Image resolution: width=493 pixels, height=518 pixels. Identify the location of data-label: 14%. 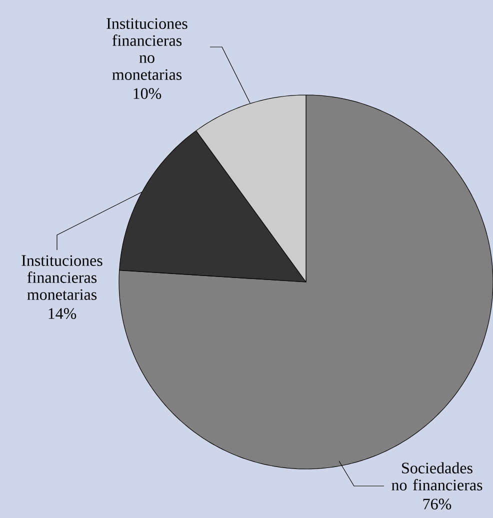
(62, 313).